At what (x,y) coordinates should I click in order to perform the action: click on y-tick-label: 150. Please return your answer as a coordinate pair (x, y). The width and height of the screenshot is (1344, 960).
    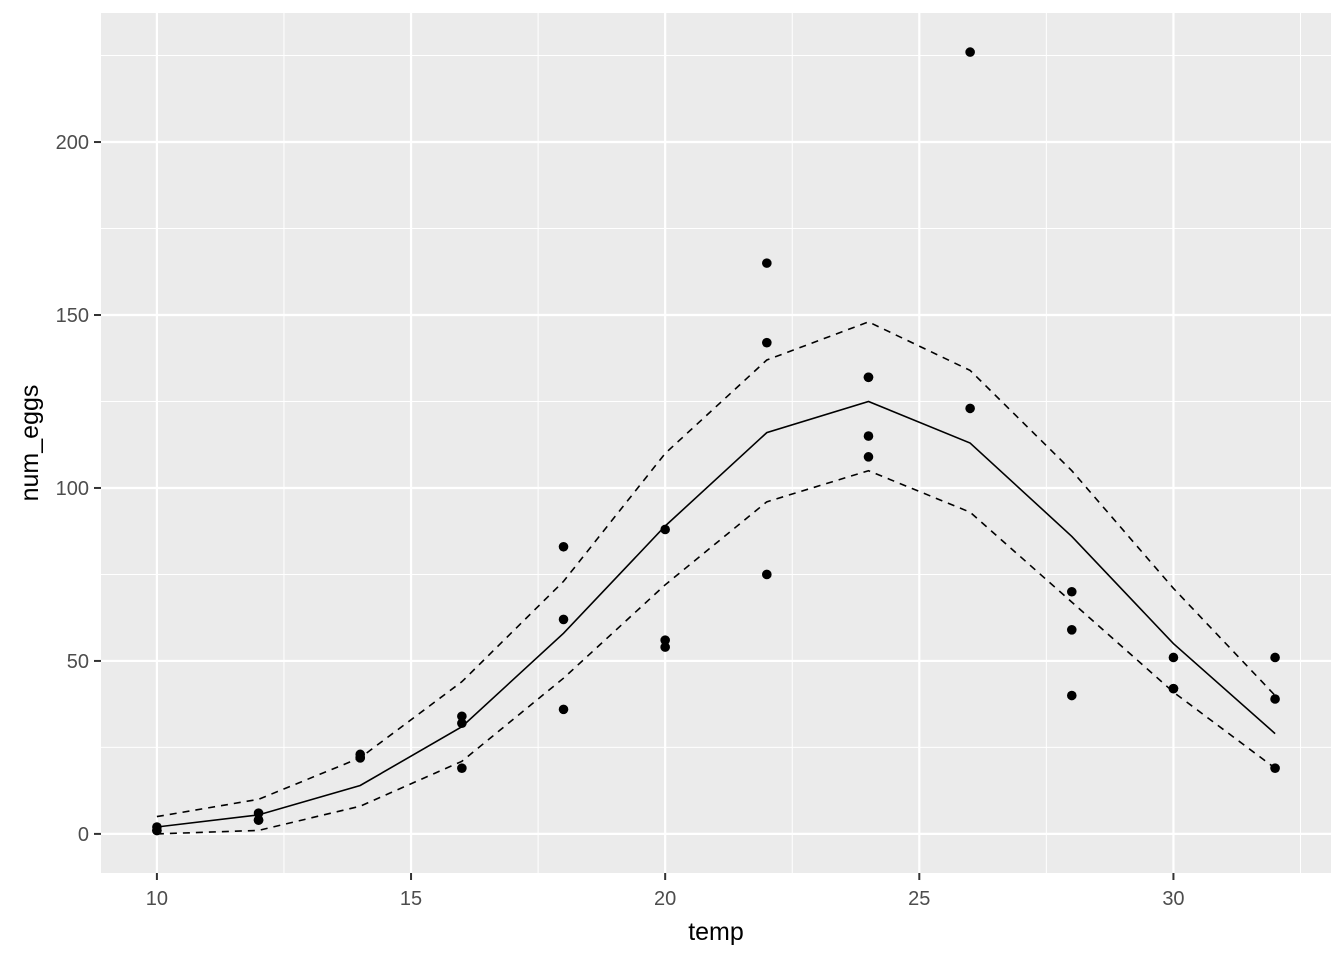
    Looking at the image, I should click on (72, 316).